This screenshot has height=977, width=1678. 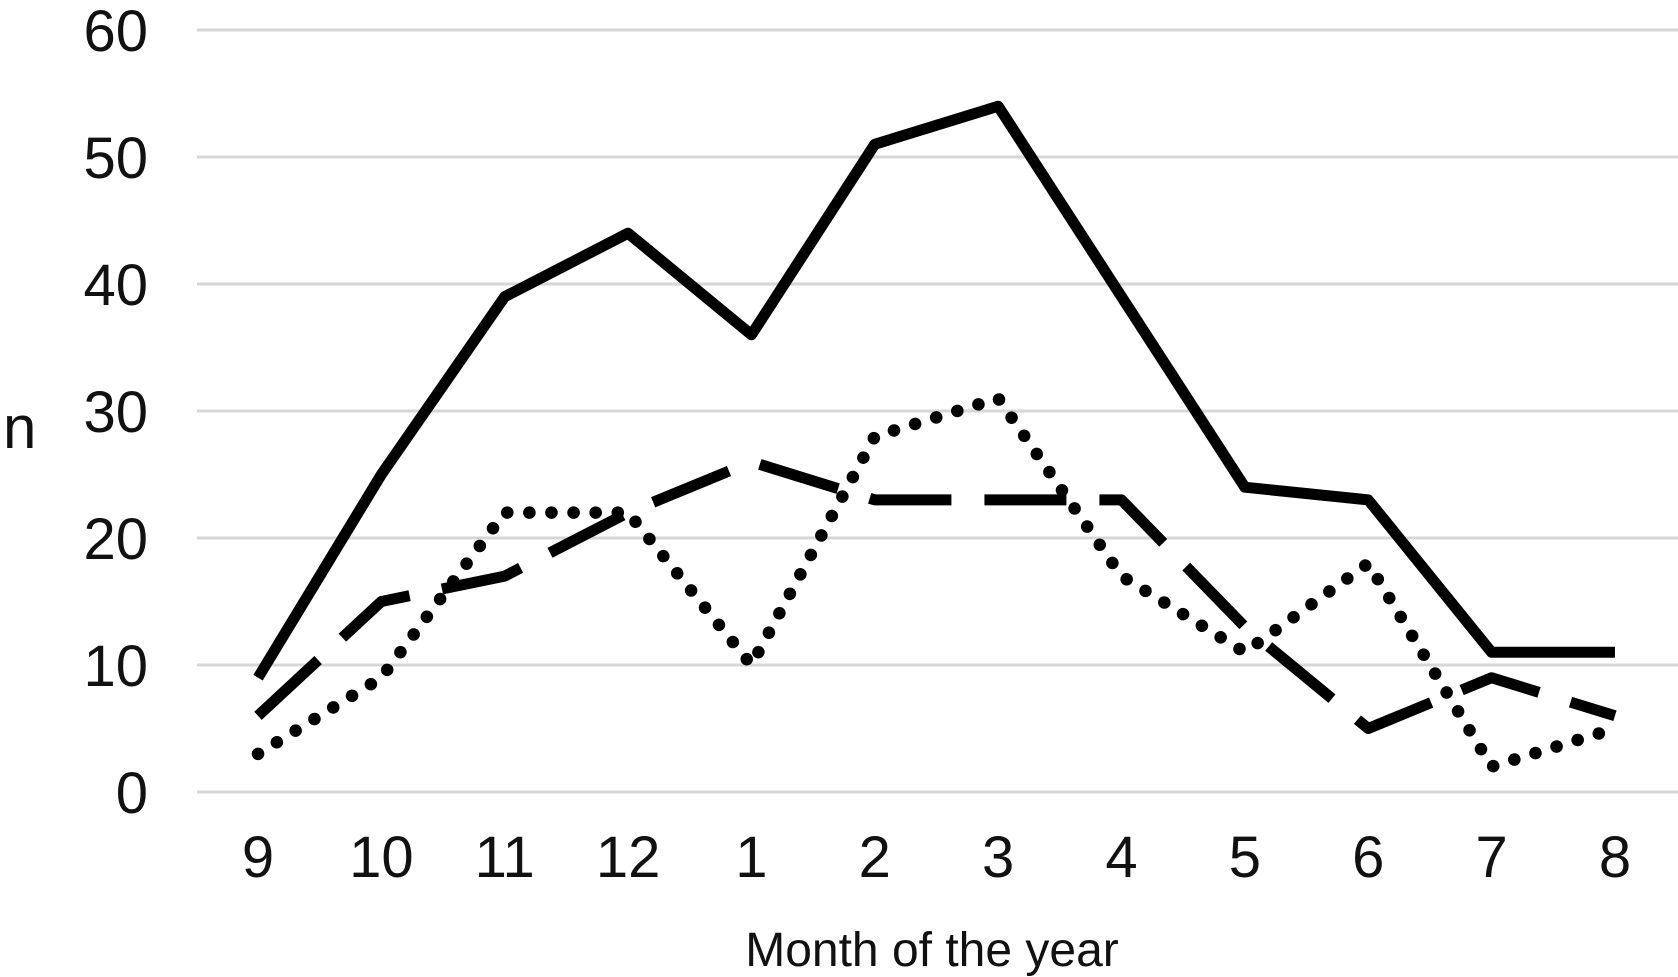 What do you see at coordinates (1121, 857) in the screenshot?
I see `x-tick-label-4: 4` at bounding box center [1121, 857].